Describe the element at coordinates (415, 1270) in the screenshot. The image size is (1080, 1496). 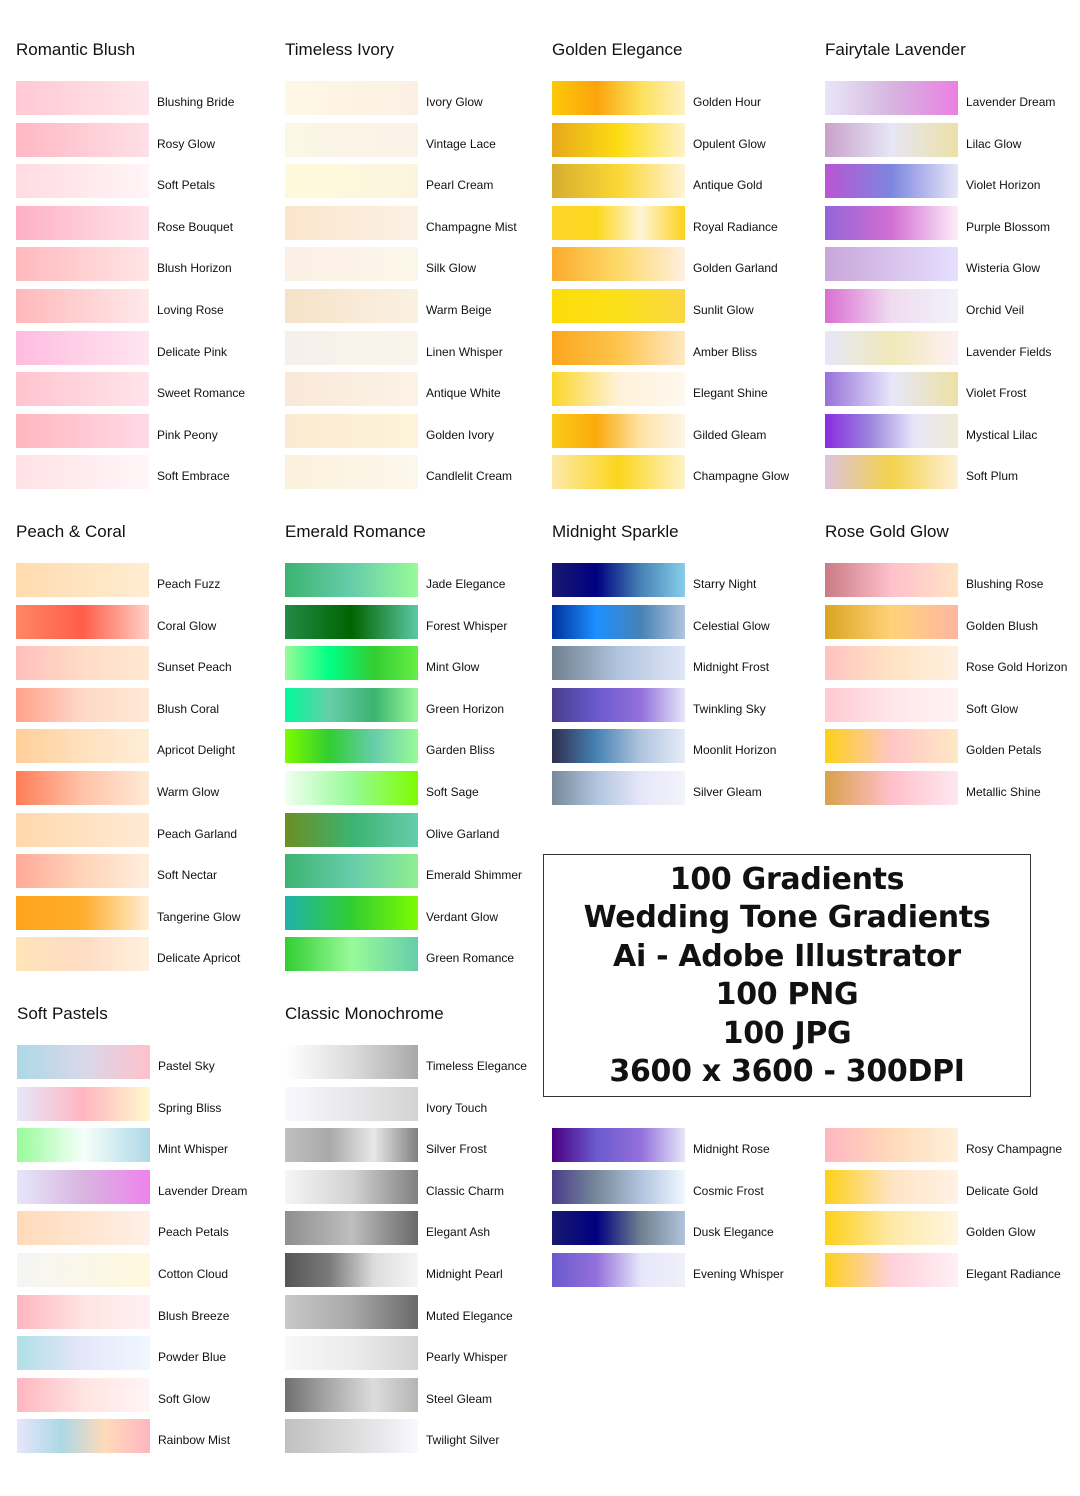
I see `gradient-item: Midnight Pearl` at that location.